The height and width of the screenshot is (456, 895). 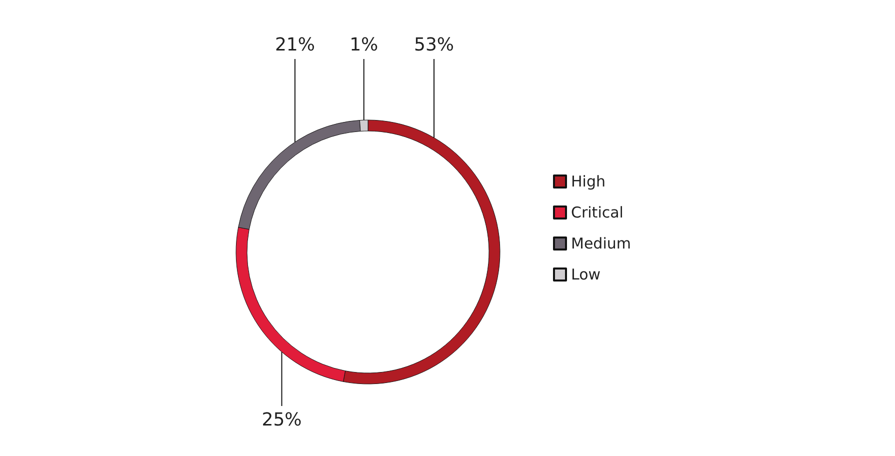 I want to click on data-label: 25%, so click(x=282, y=420).